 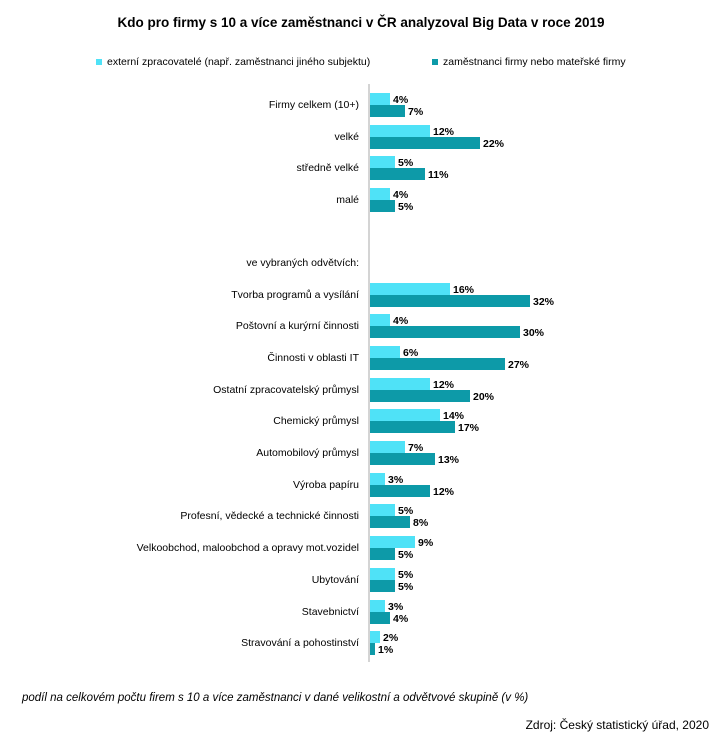 What do you see at coordinates (314, 105) in the screenshot?
I see `category-label: Firmy celkem (10+)` at bounding box center [314, 105].